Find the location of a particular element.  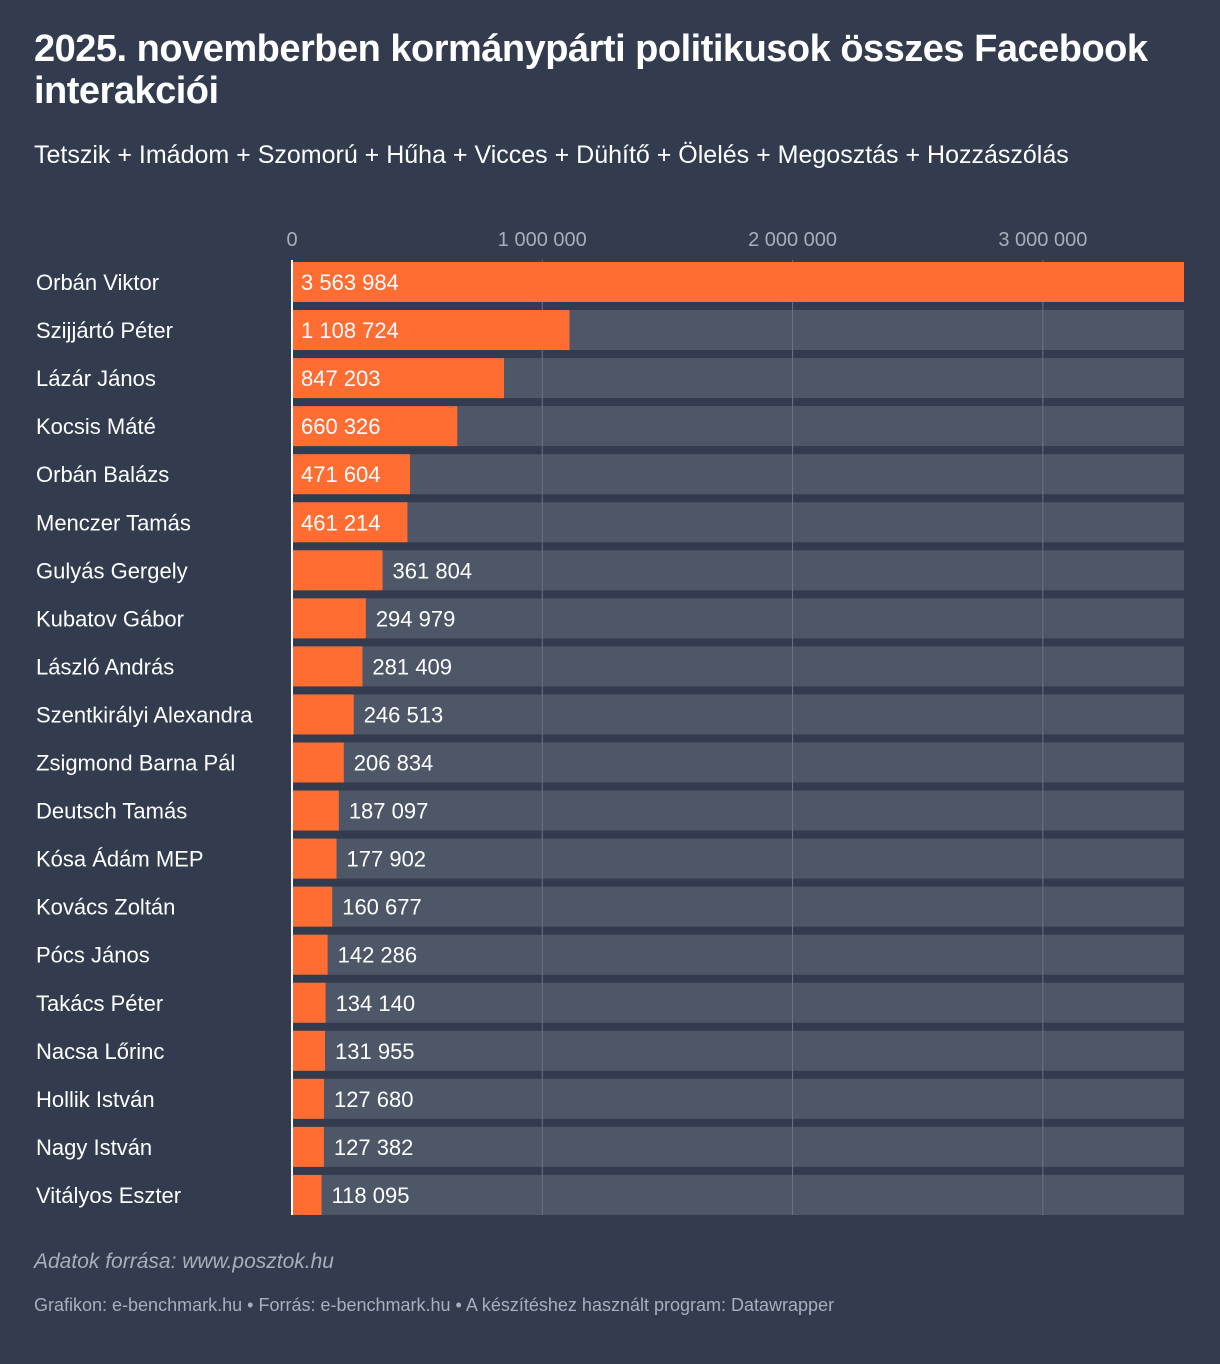

value-label: 361 804 is located at coordinates (433, 570).